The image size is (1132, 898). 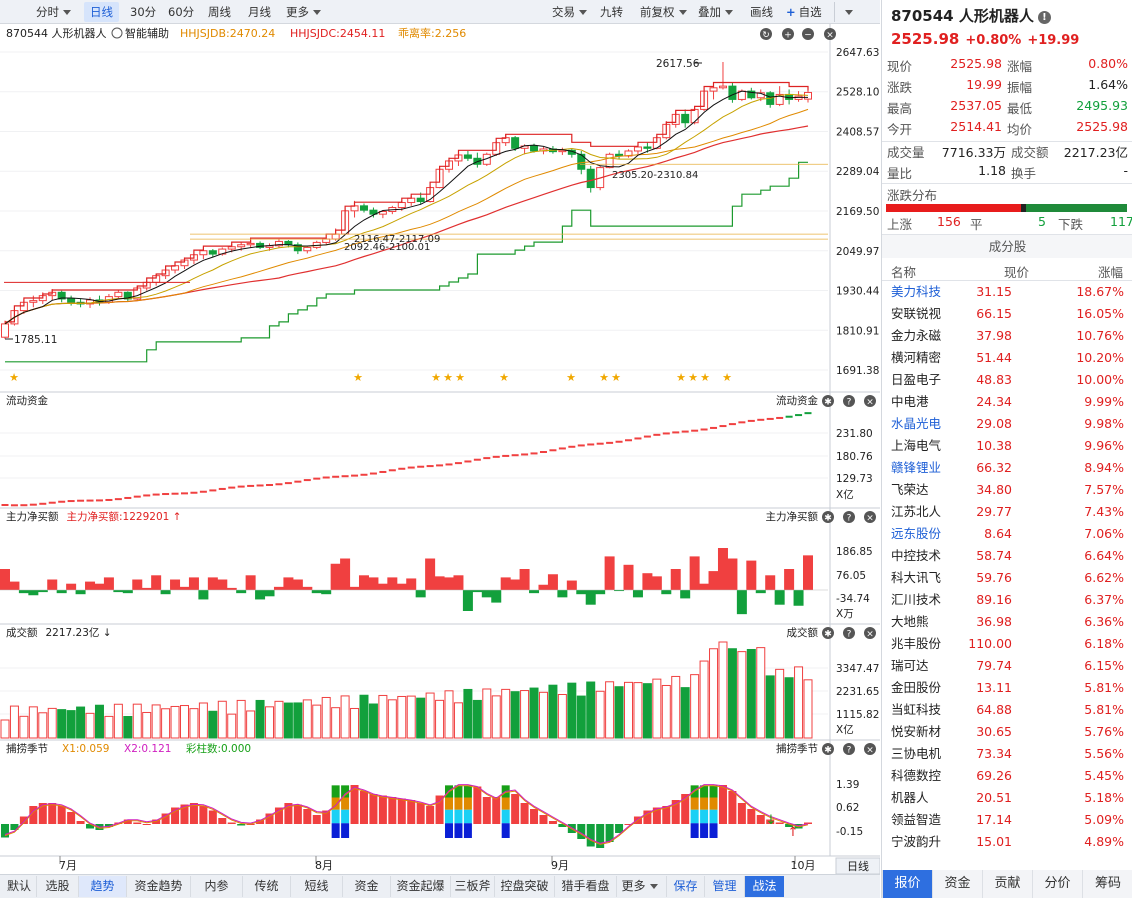 I want to click on stock-name: 汇川技术, so click(x=916, y=599).